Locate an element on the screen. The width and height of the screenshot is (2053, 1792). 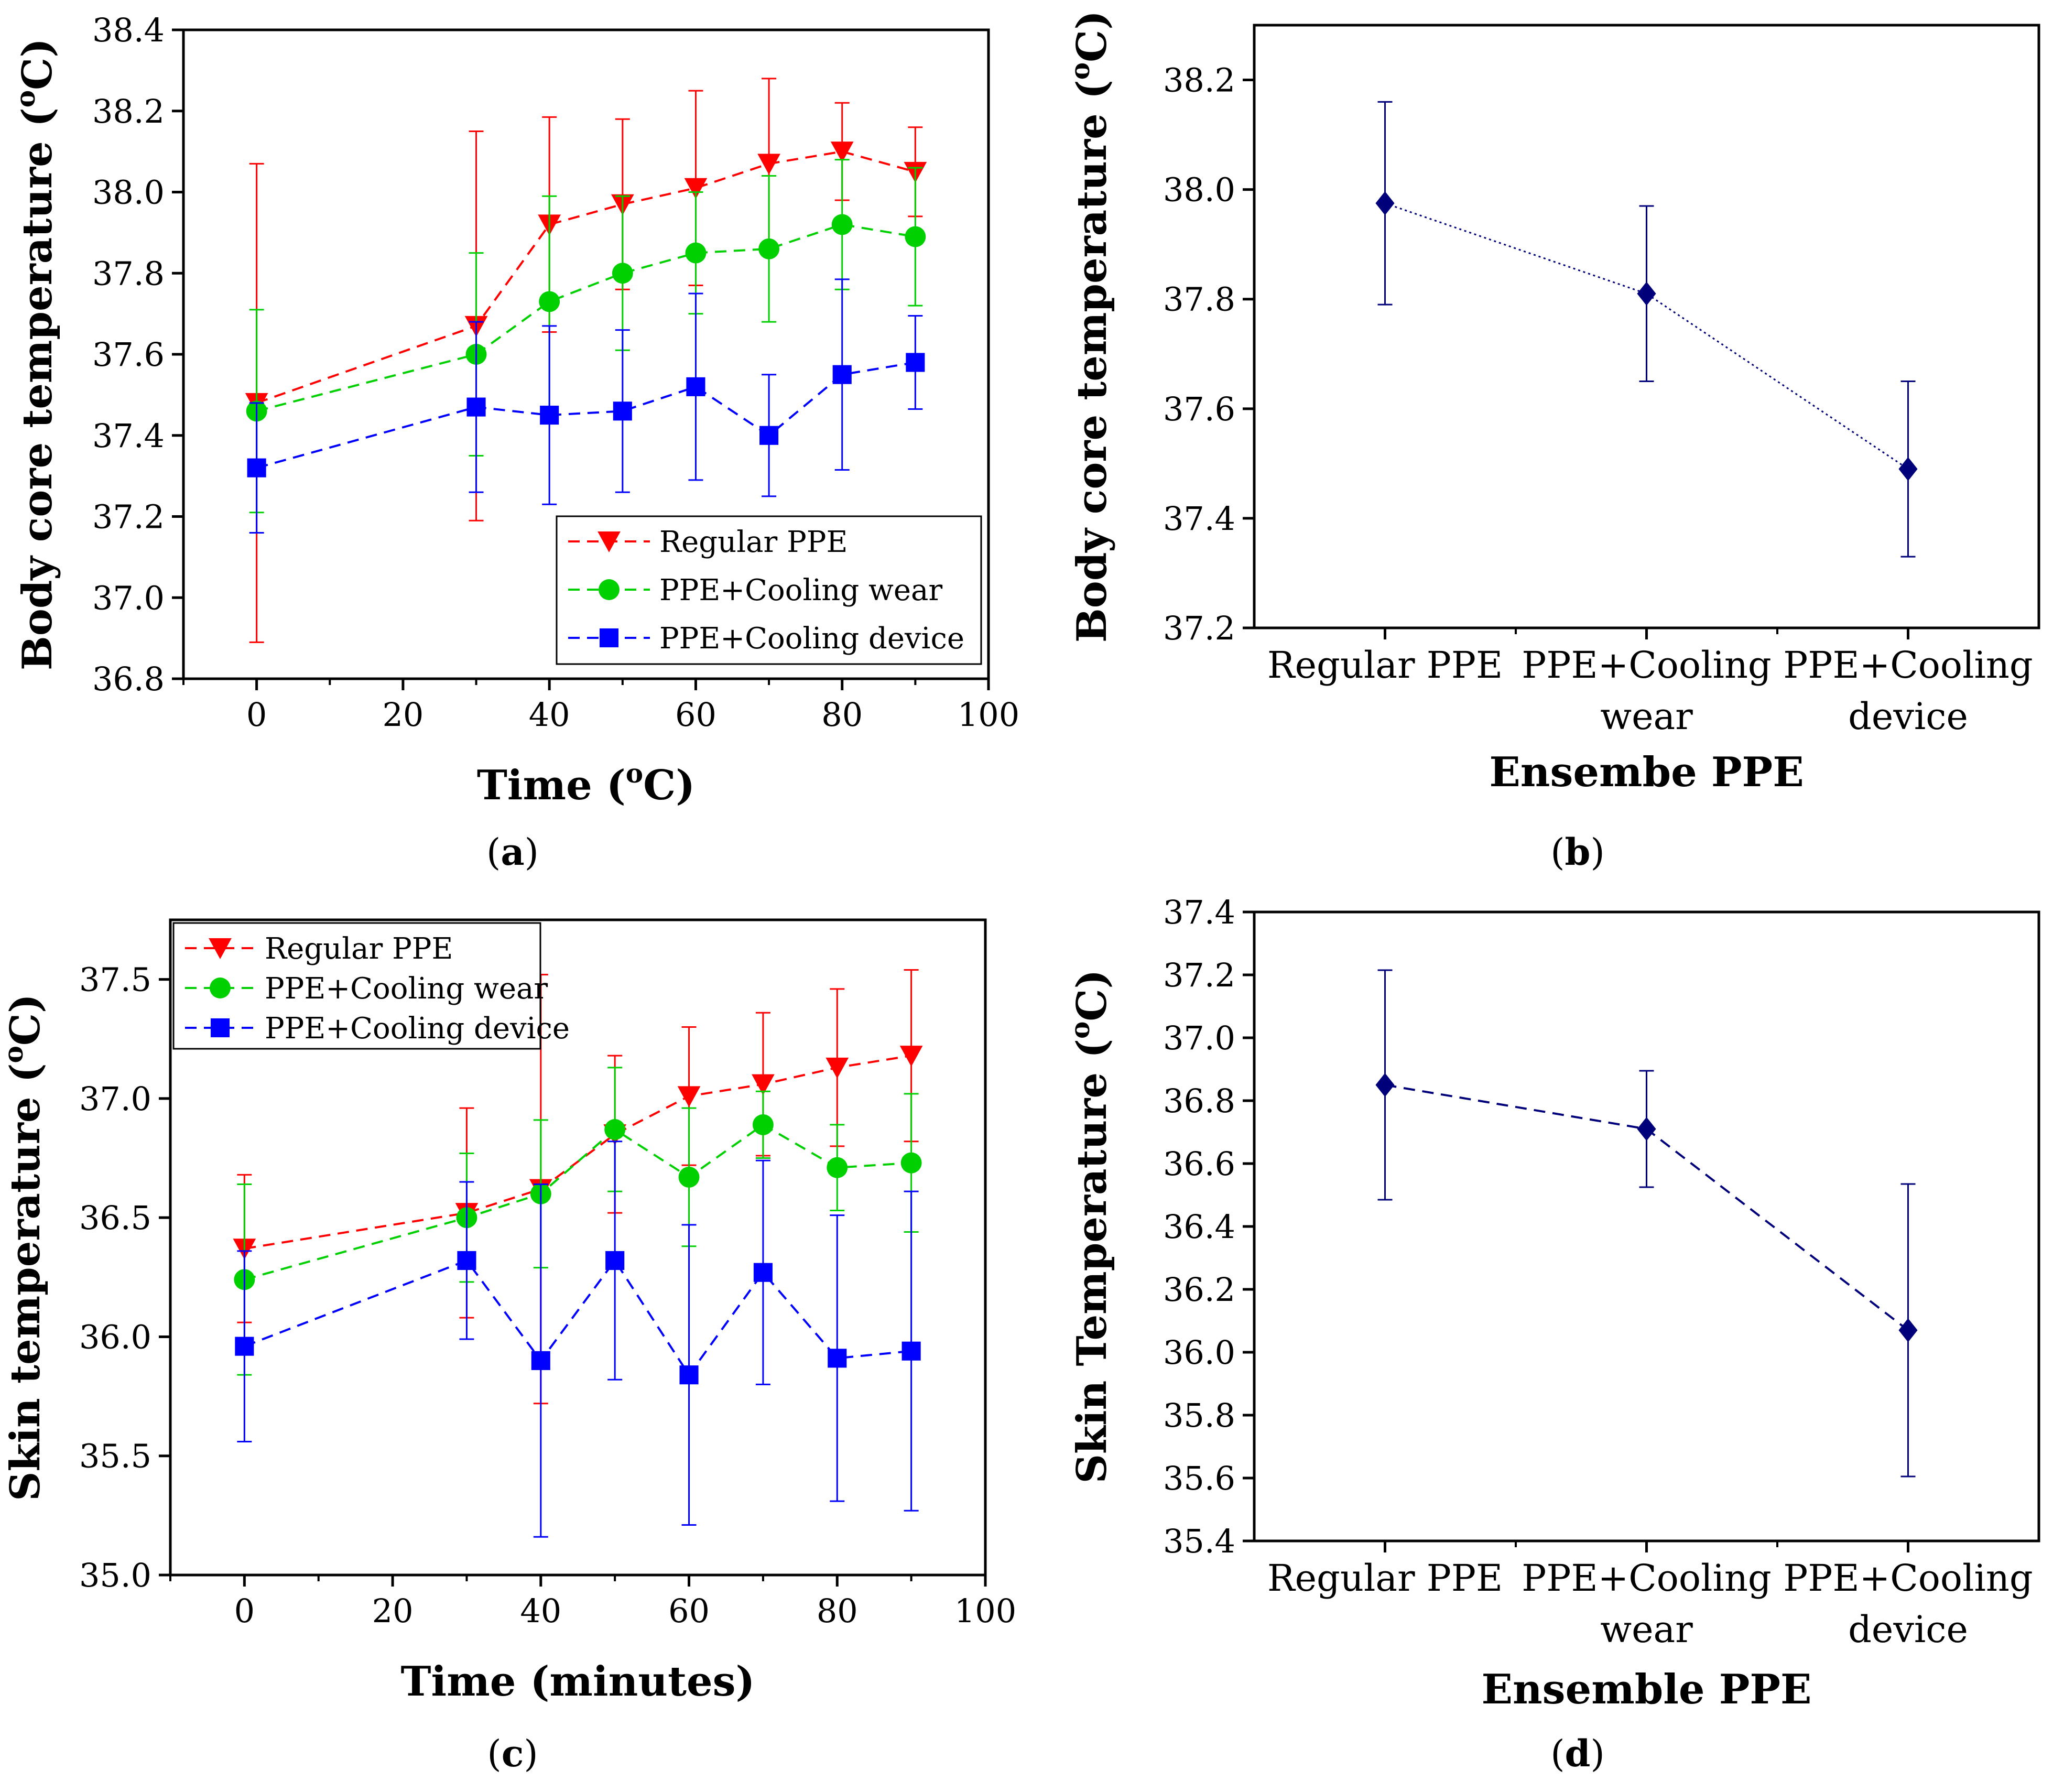
y-tick-label: 36.8 is located at coordinates (128, 679).